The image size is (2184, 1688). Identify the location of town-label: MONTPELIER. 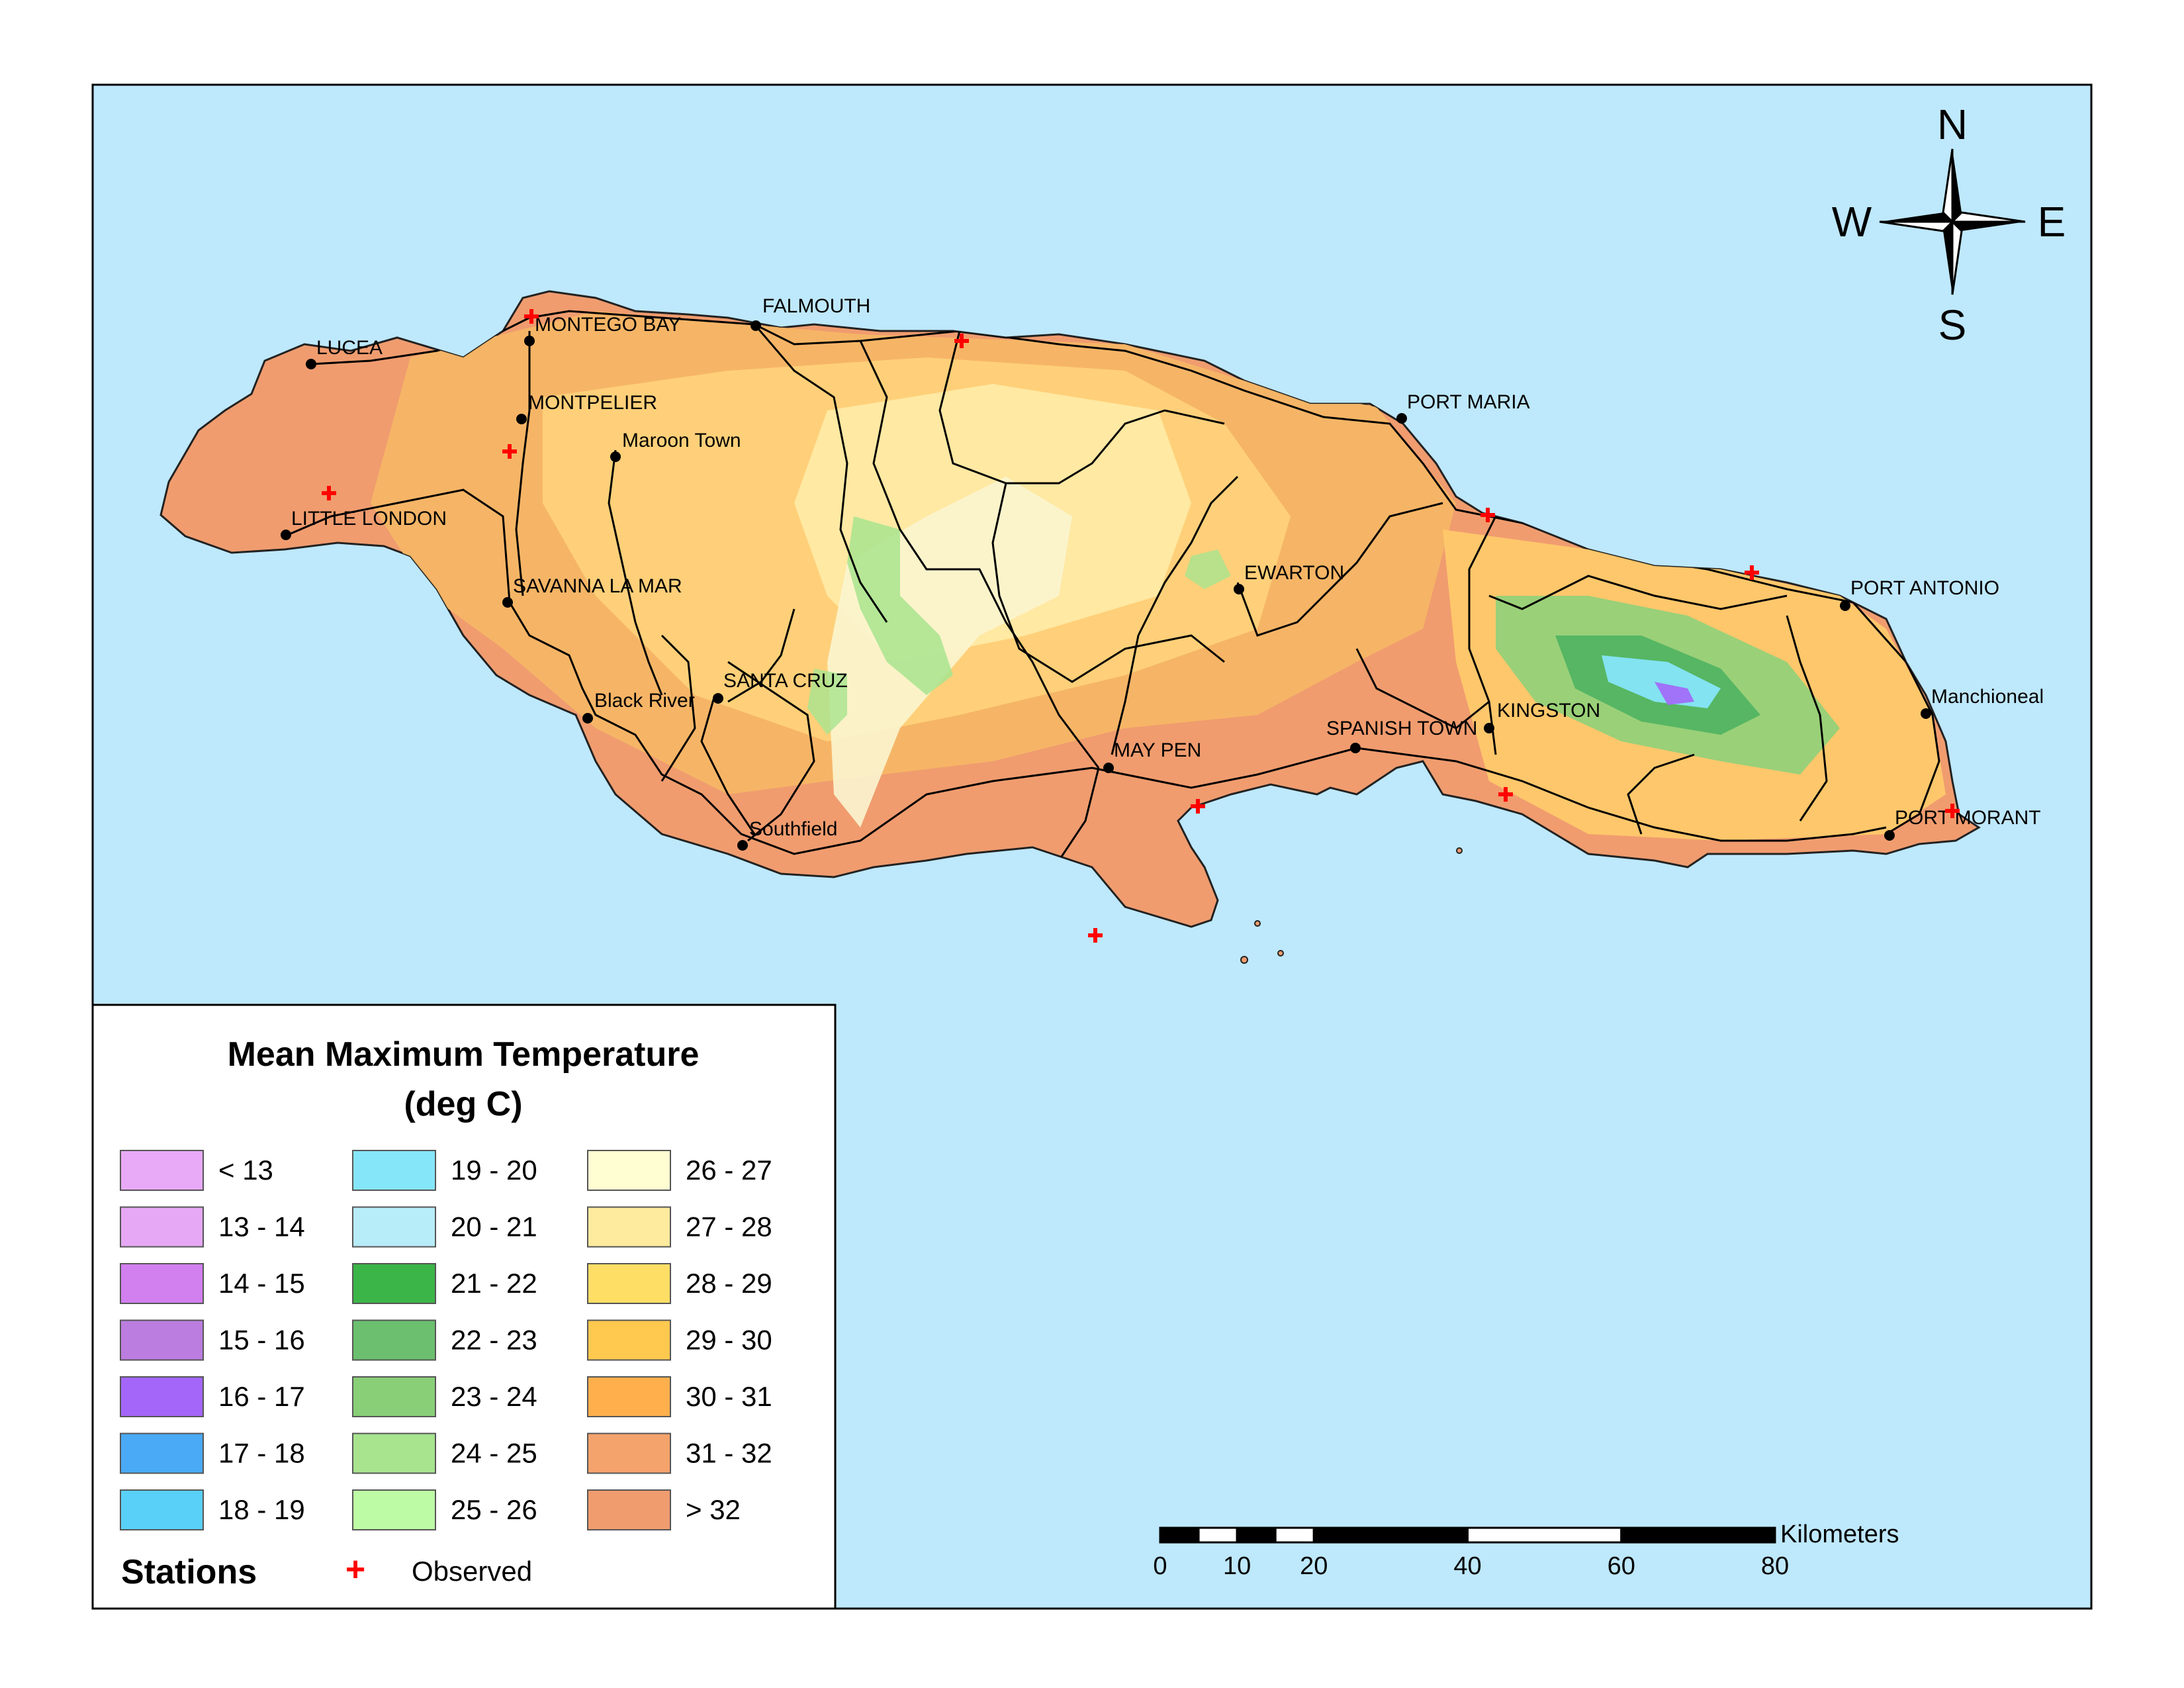
(592, 403).